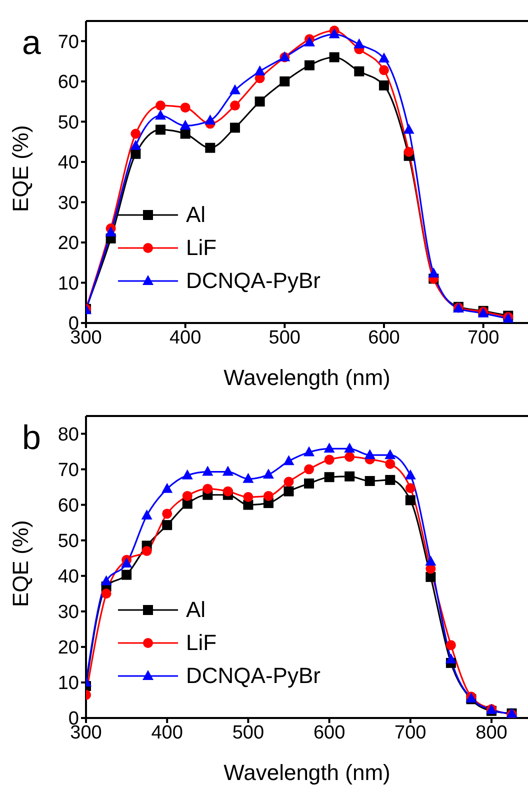 This screenshot has height=807, width=528. What do you see at coordinates (68, 648) in the screenshot?
I see `y-tick-label: 20` at bounding box center [68, 648].